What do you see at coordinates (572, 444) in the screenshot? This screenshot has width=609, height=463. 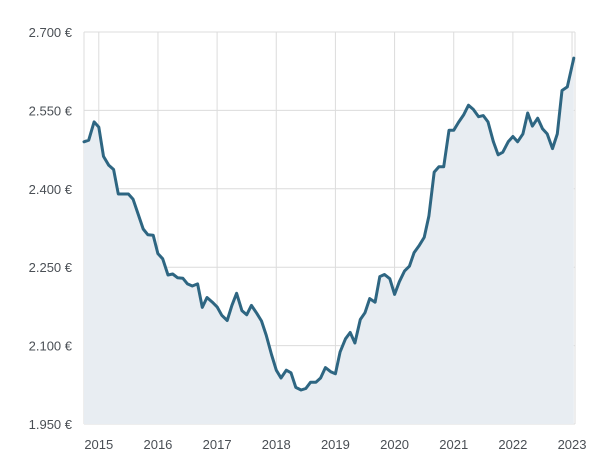 I see `x-tick-label: 2023` at bounding box center [572, 444].